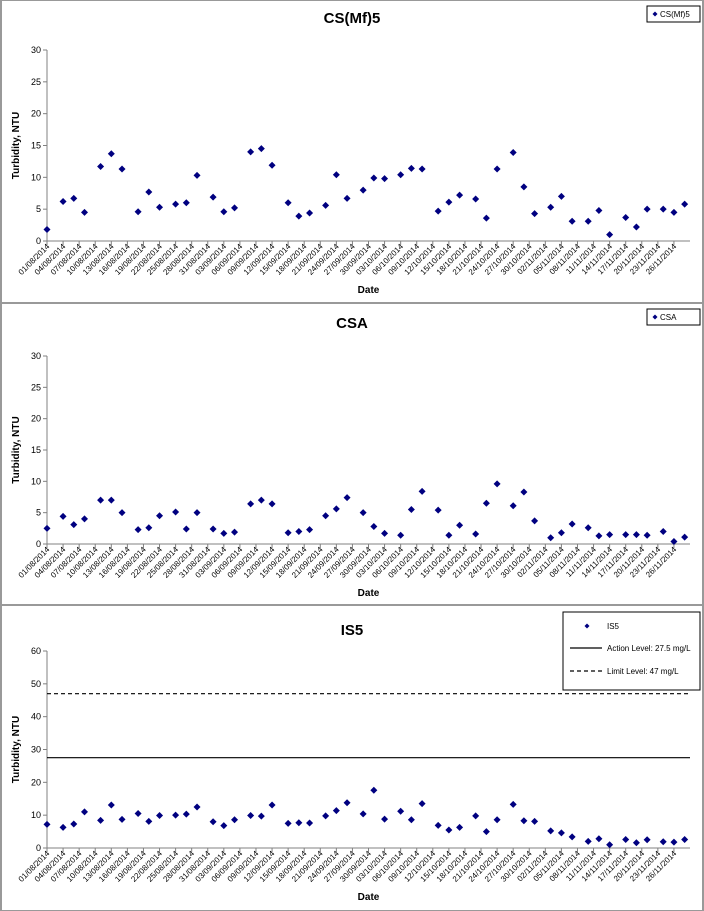  What do you see at coordinates (643, 671) in the screenshot?
I see `legend-label: Limit Level: 47 mg/L` at bounding box center [643, 671].